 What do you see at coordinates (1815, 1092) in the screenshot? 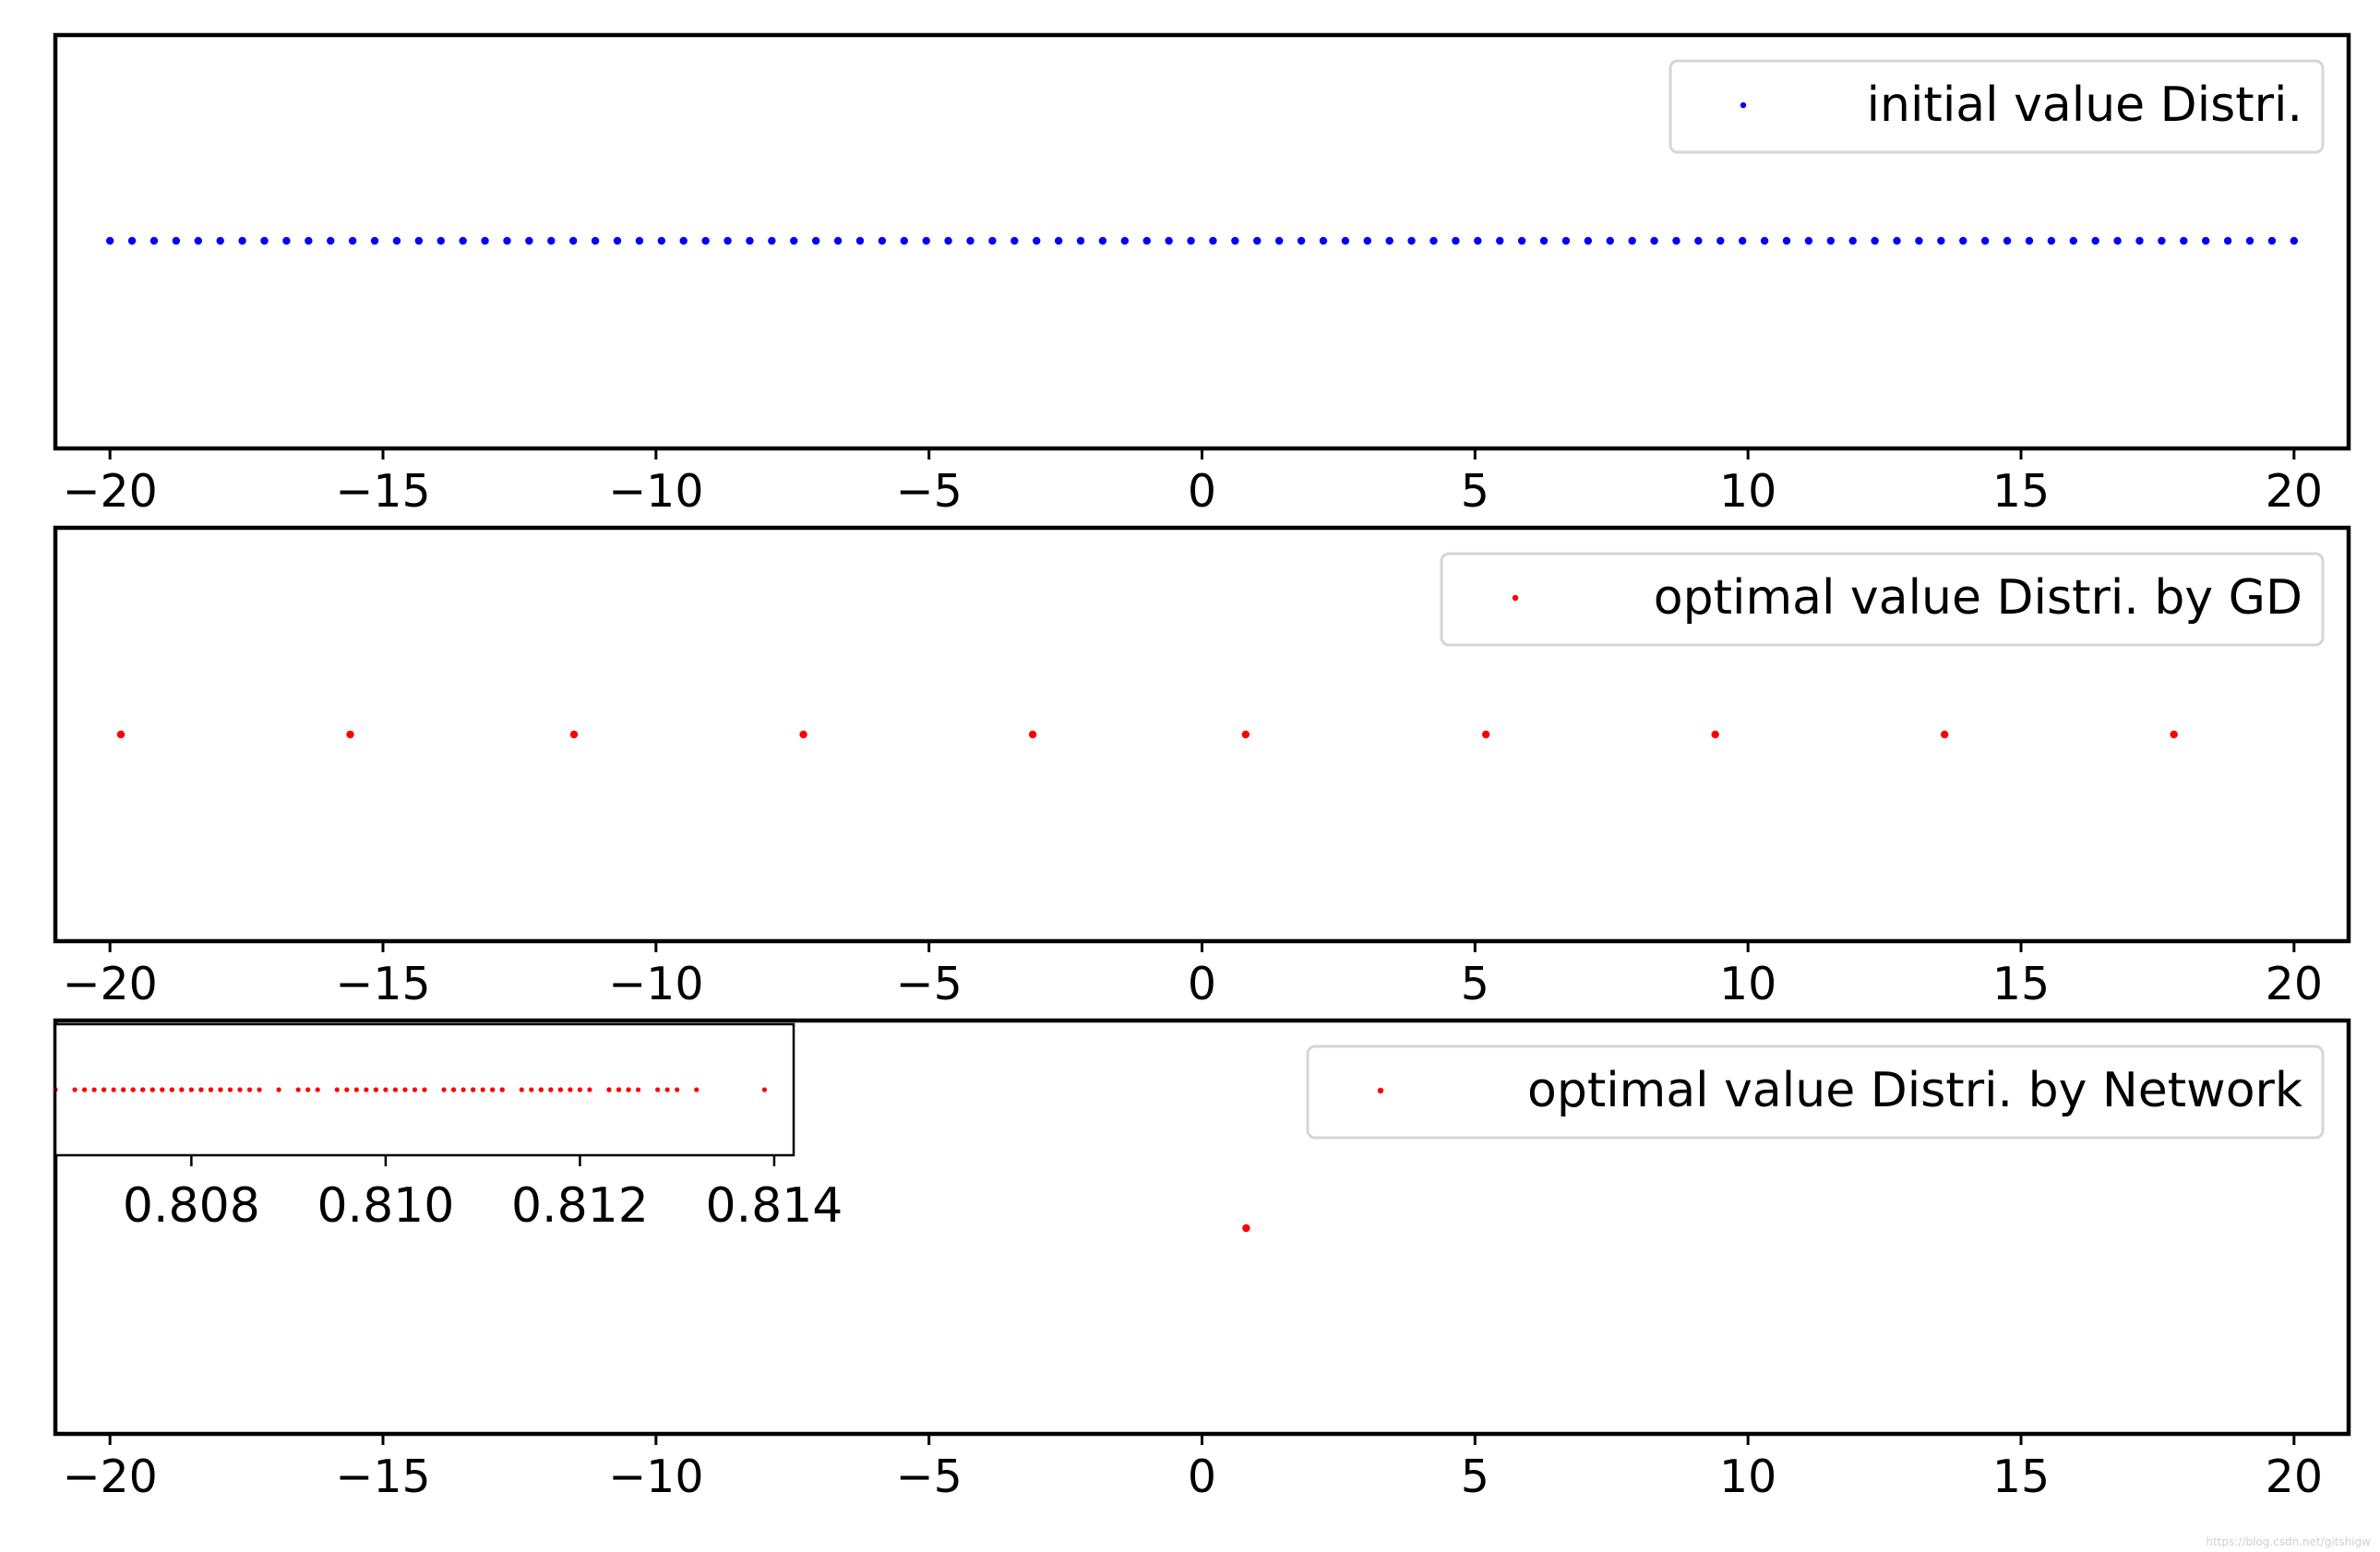
I see `legend-box` at bounding box center [1815, 1092].